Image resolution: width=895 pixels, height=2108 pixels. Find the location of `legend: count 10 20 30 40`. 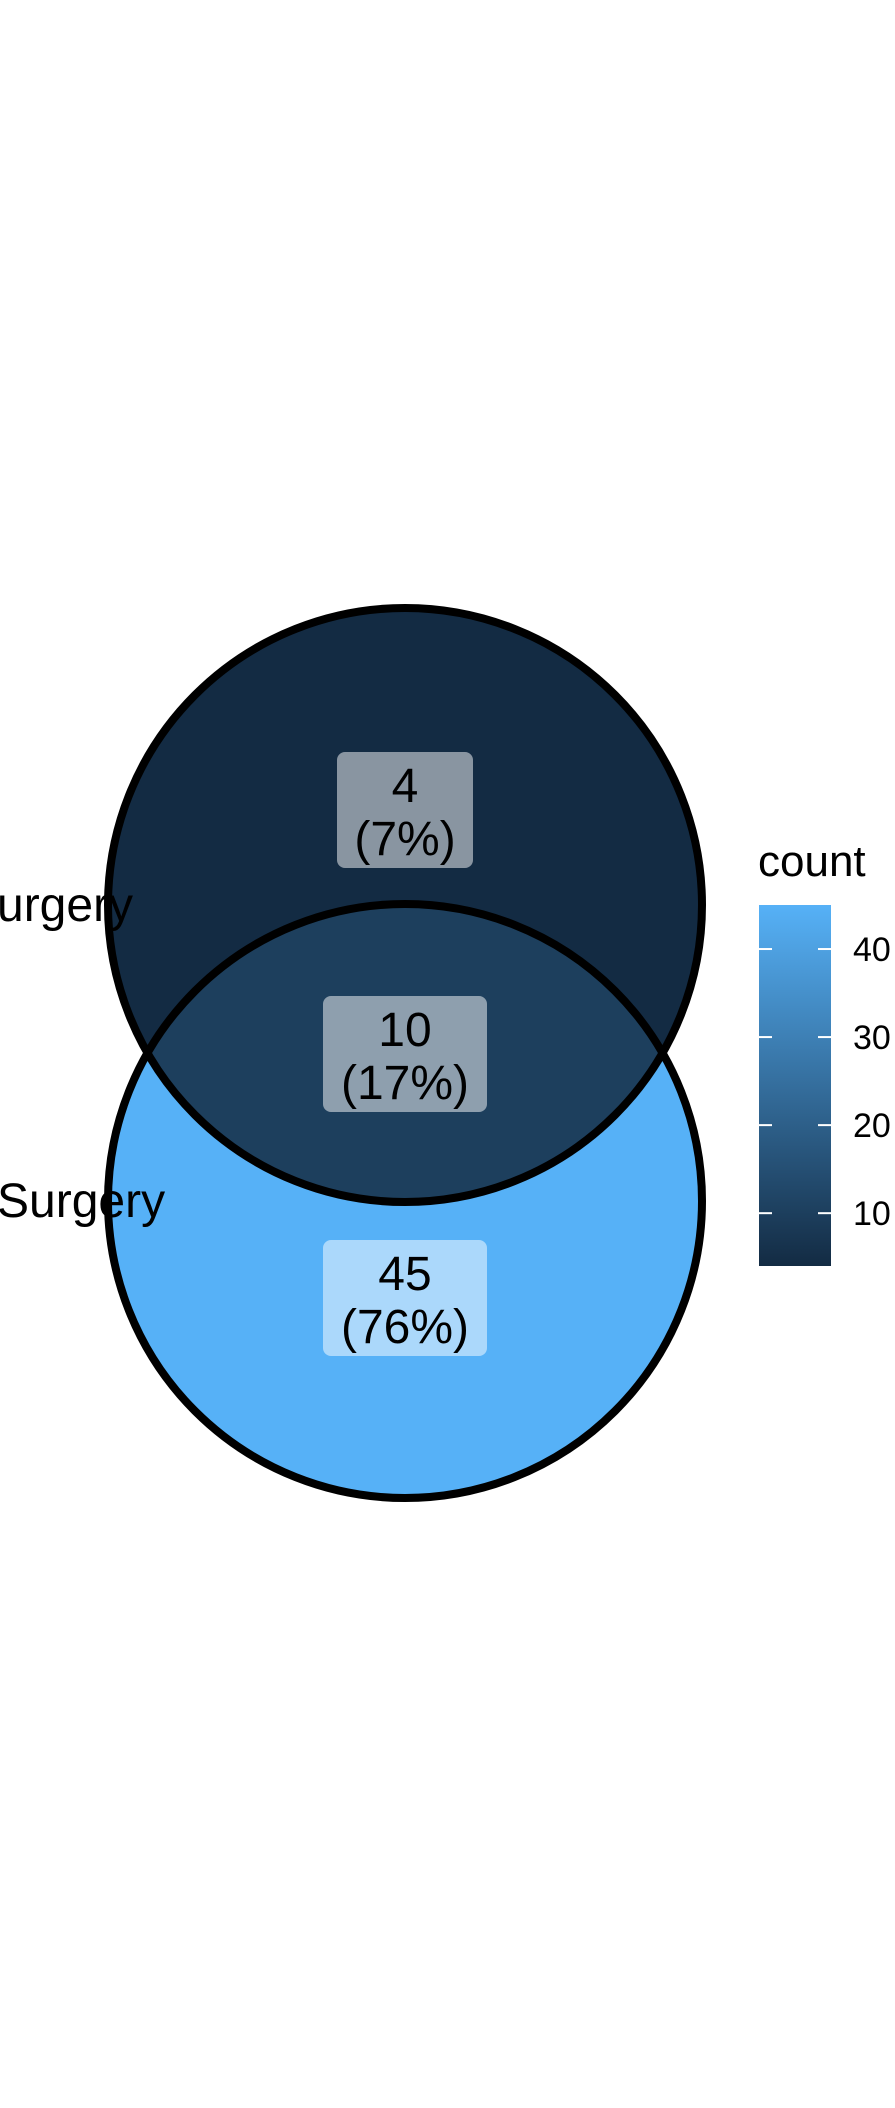

legend: count 10 20 30 40 is located at coordinates (824, 1051).